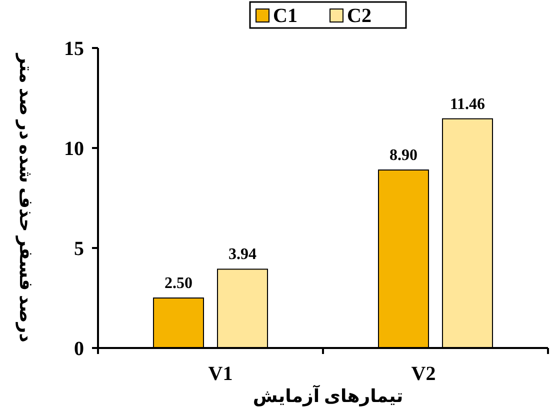 The image size is (559, 408). What do you see at coordinates (404, 155) in the screenshot?
I see `data-label: 8.90` at bounding box center [404, 155].